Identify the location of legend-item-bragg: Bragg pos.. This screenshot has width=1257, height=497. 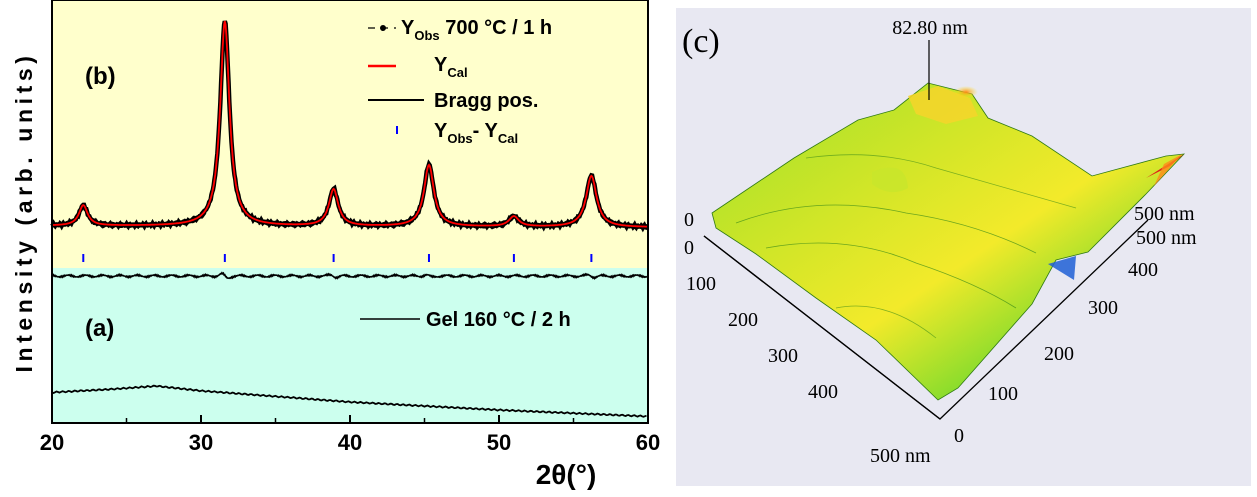
(453, 101).